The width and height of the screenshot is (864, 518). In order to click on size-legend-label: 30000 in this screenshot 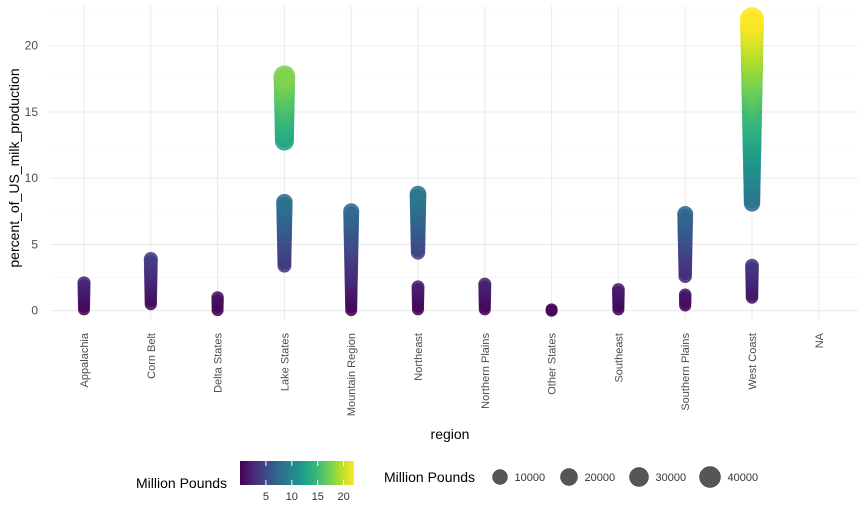, I will do `click(671, 478)`.